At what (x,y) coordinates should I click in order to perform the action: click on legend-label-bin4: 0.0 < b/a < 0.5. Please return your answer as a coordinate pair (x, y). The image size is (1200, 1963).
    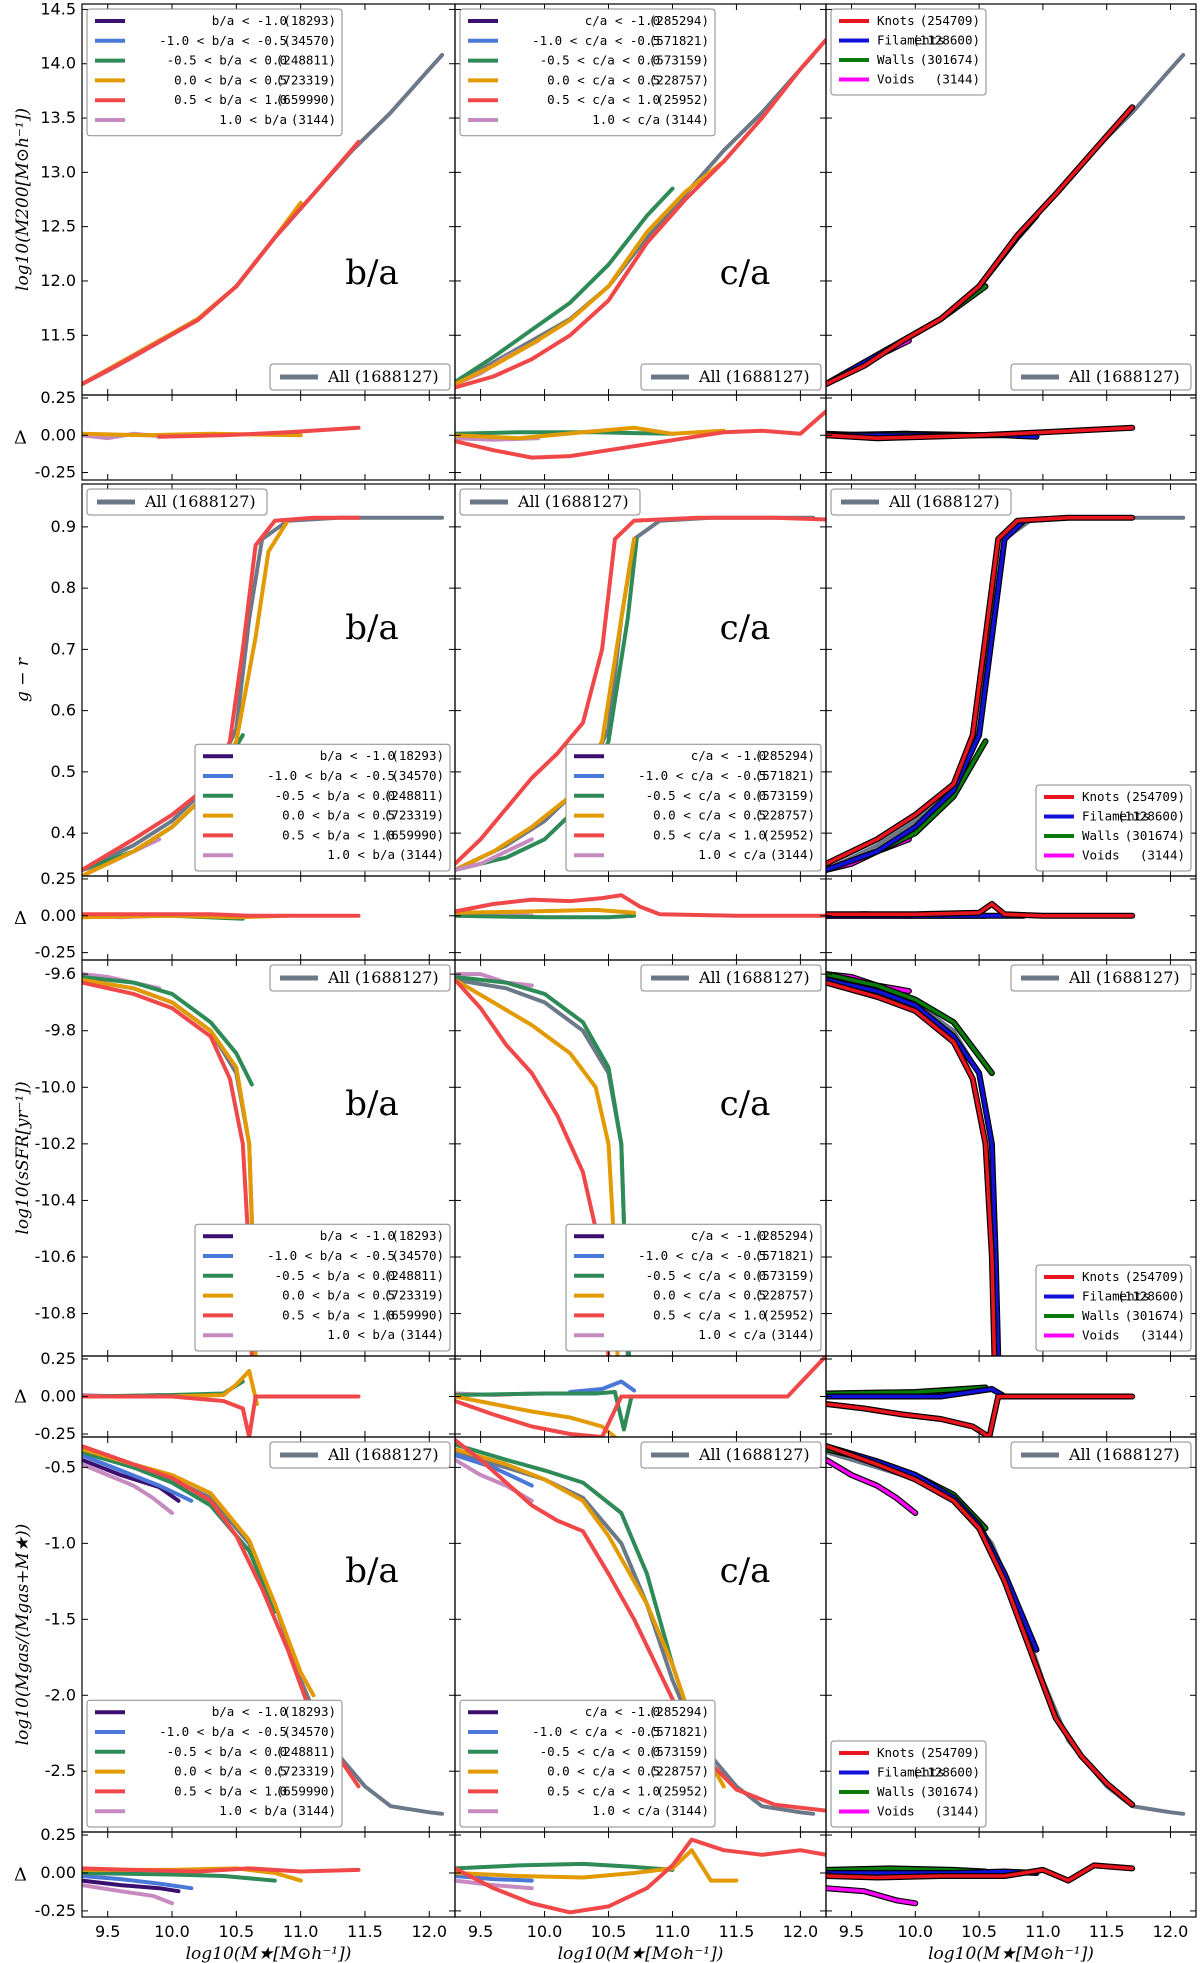
    Looking at the image, I should click on (230, 79).